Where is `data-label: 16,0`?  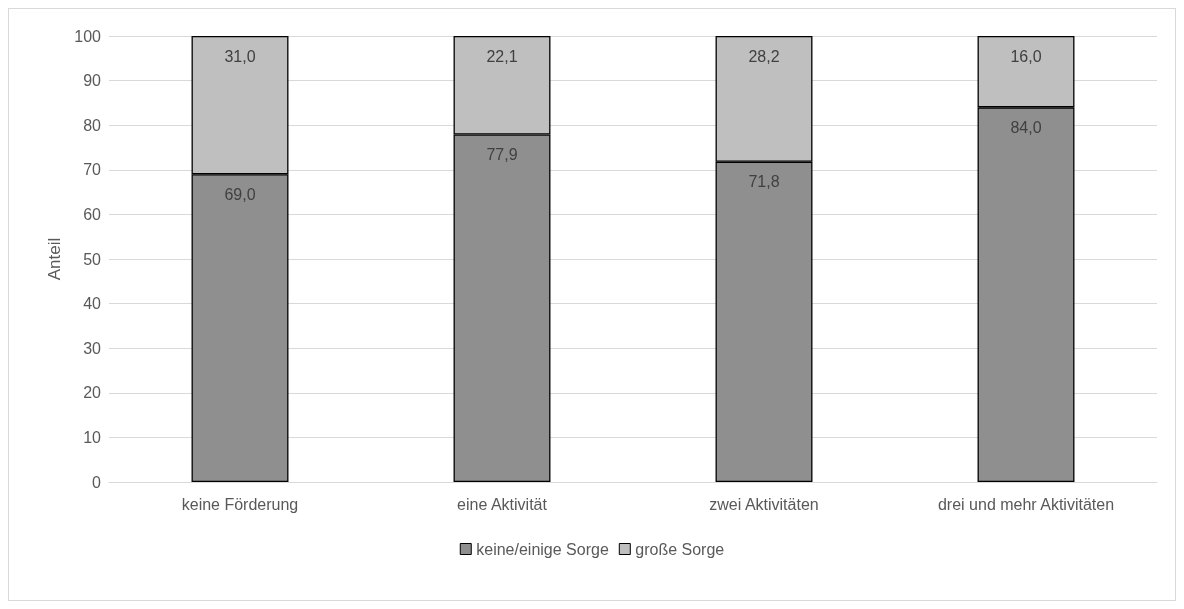 data-label: 16,0 is located at coordinates (1026, 56).